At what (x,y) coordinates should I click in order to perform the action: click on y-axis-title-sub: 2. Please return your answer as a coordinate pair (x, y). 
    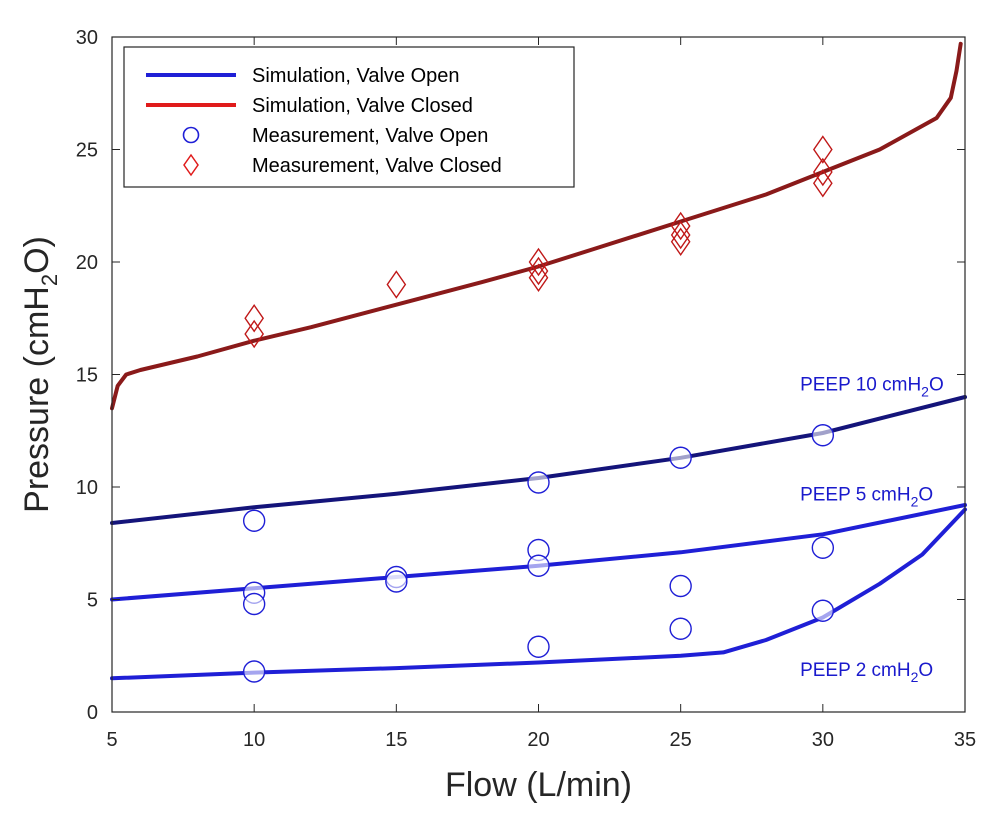
    Looking at the image, I should click on (49, 280).